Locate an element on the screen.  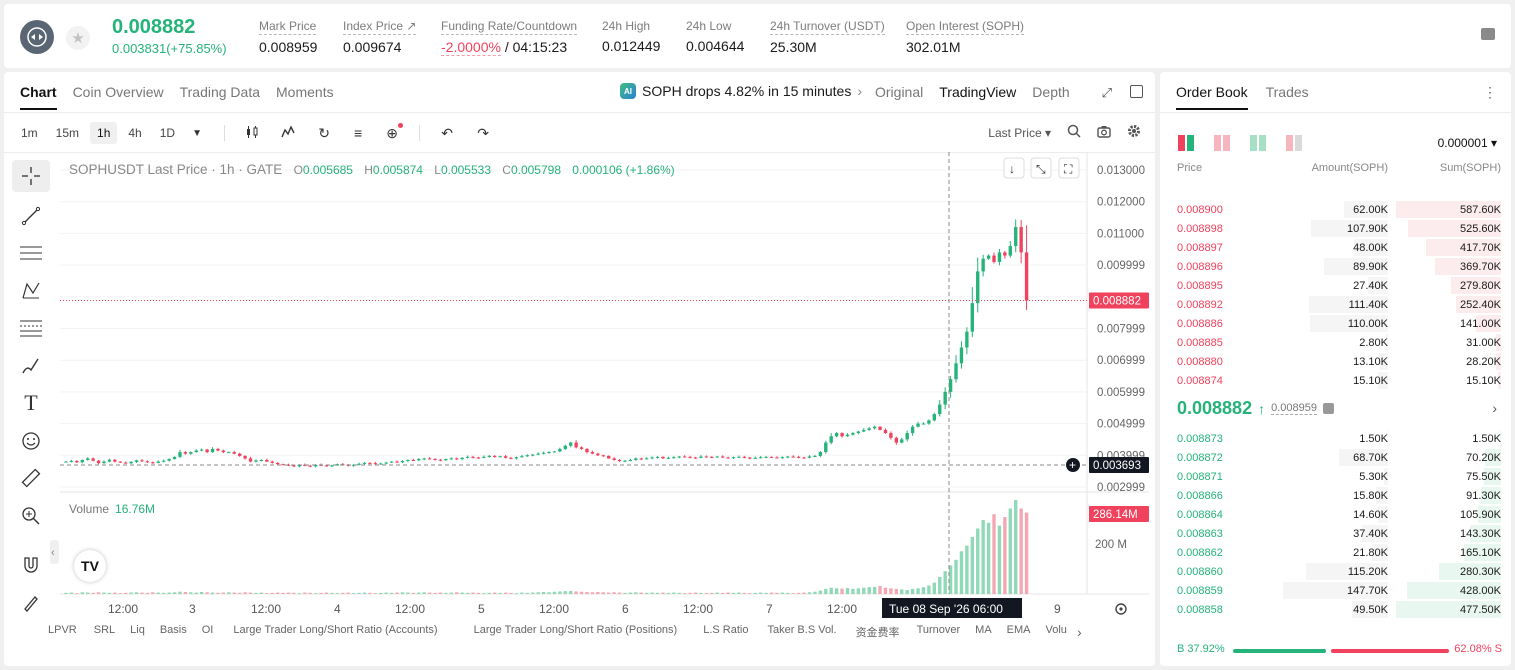
ask-row: 0.008880 13.10K 28.20K is located at coordinates (1335, 361).